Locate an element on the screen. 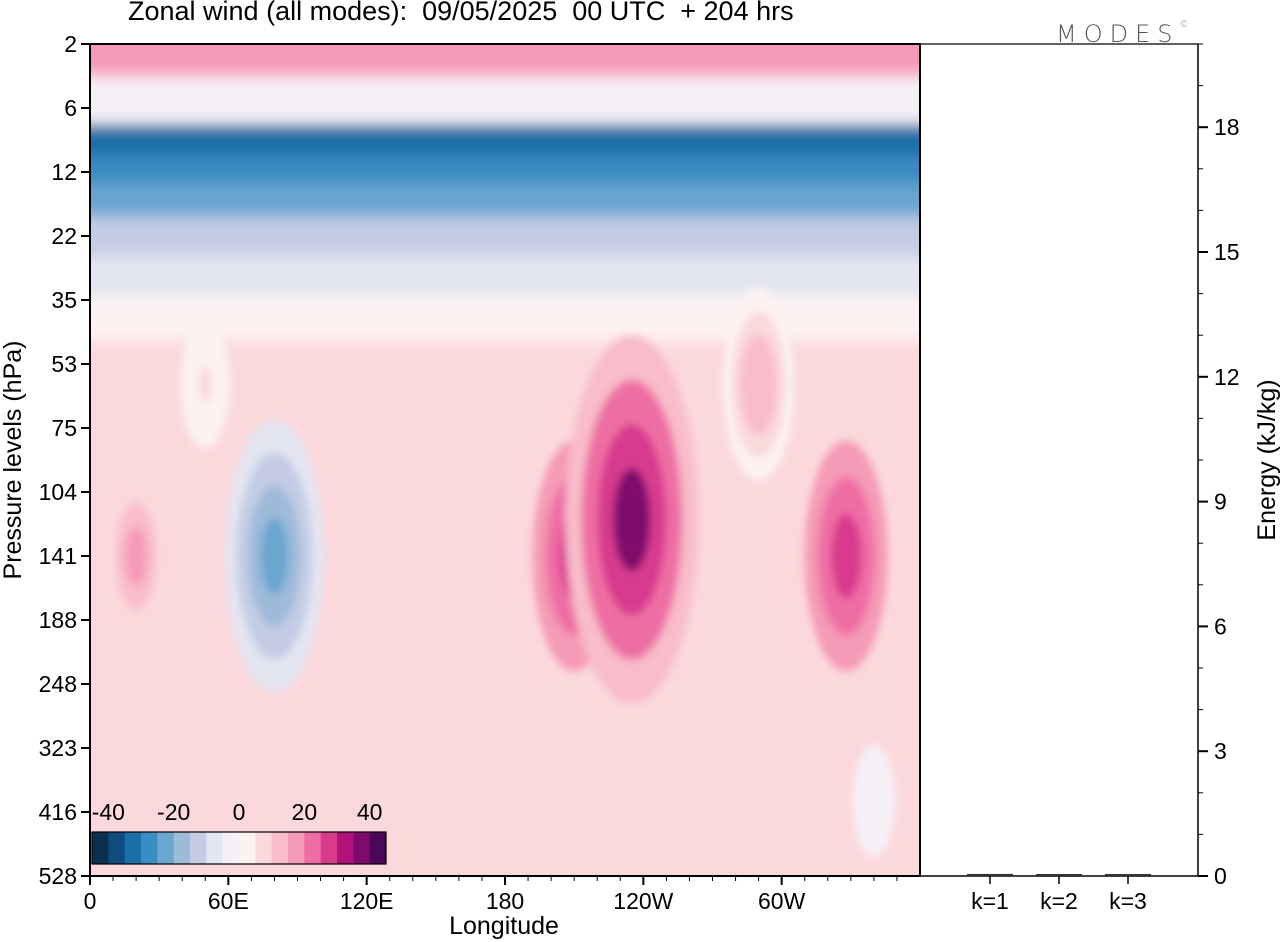 This screenshot has width=1280, height=942. logo-mark: © is located at coordinates (1184, 25).